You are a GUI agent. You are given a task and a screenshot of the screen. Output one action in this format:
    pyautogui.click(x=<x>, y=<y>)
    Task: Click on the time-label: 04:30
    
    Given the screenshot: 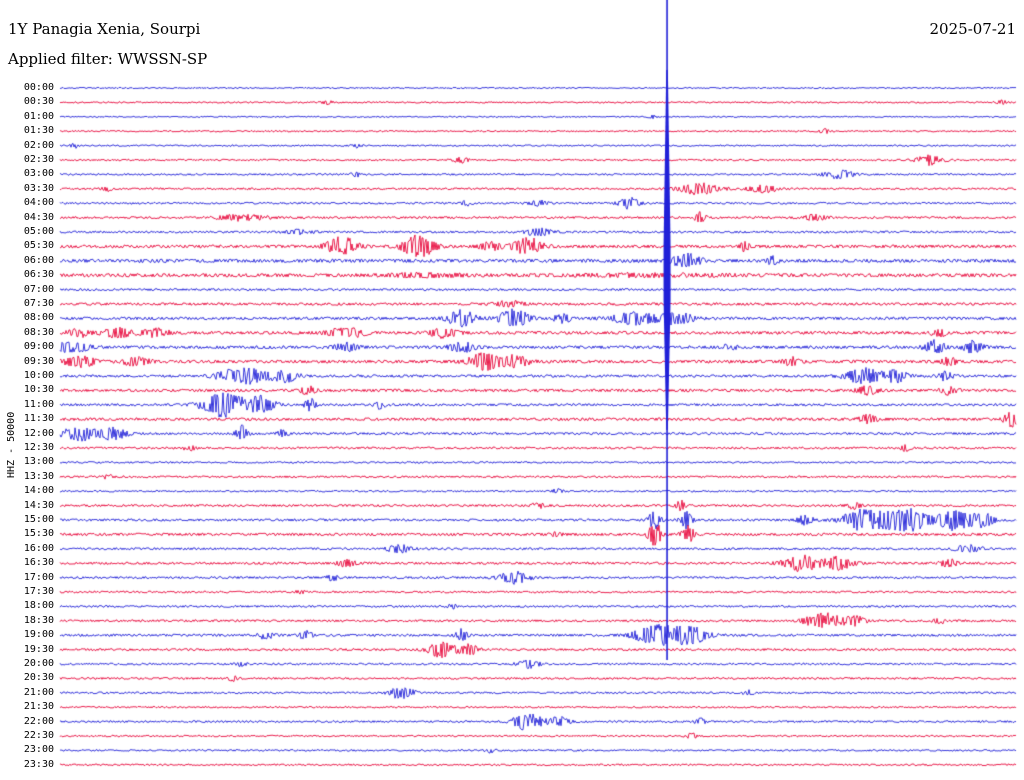 What is the action you would take?
    pyautogui.click(x=38, y=217)
    